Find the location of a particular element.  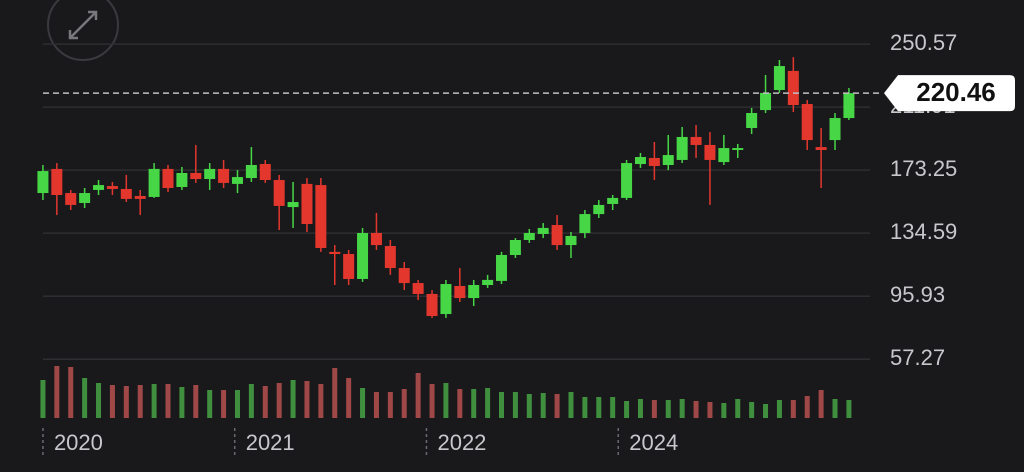

expand-icon is located at coordinates (83, 25).